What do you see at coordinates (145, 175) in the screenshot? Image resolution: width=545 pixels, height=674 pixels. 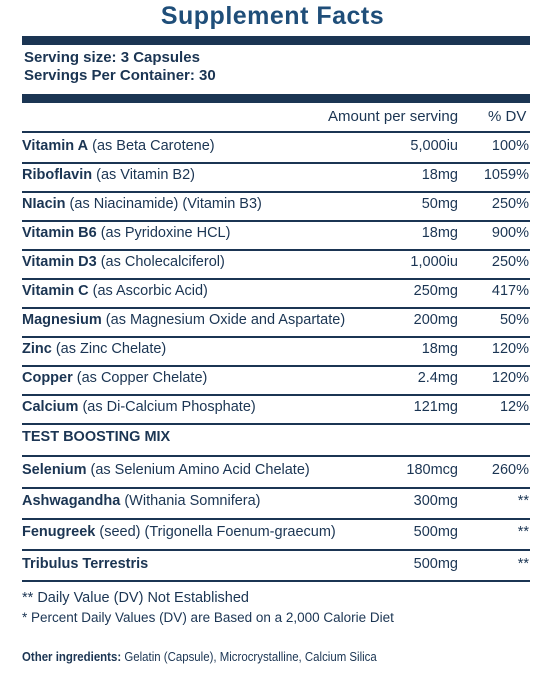 I see `nutrient-detail: (as Vitamin B2)` at bounding box center [145, 175].